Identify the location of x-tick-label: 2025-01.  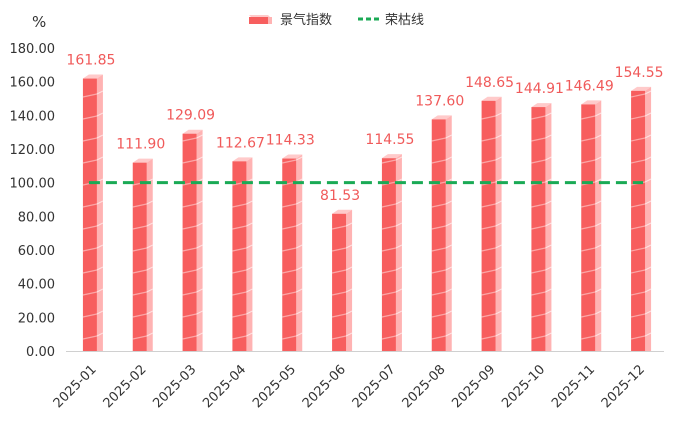
(75, 386).